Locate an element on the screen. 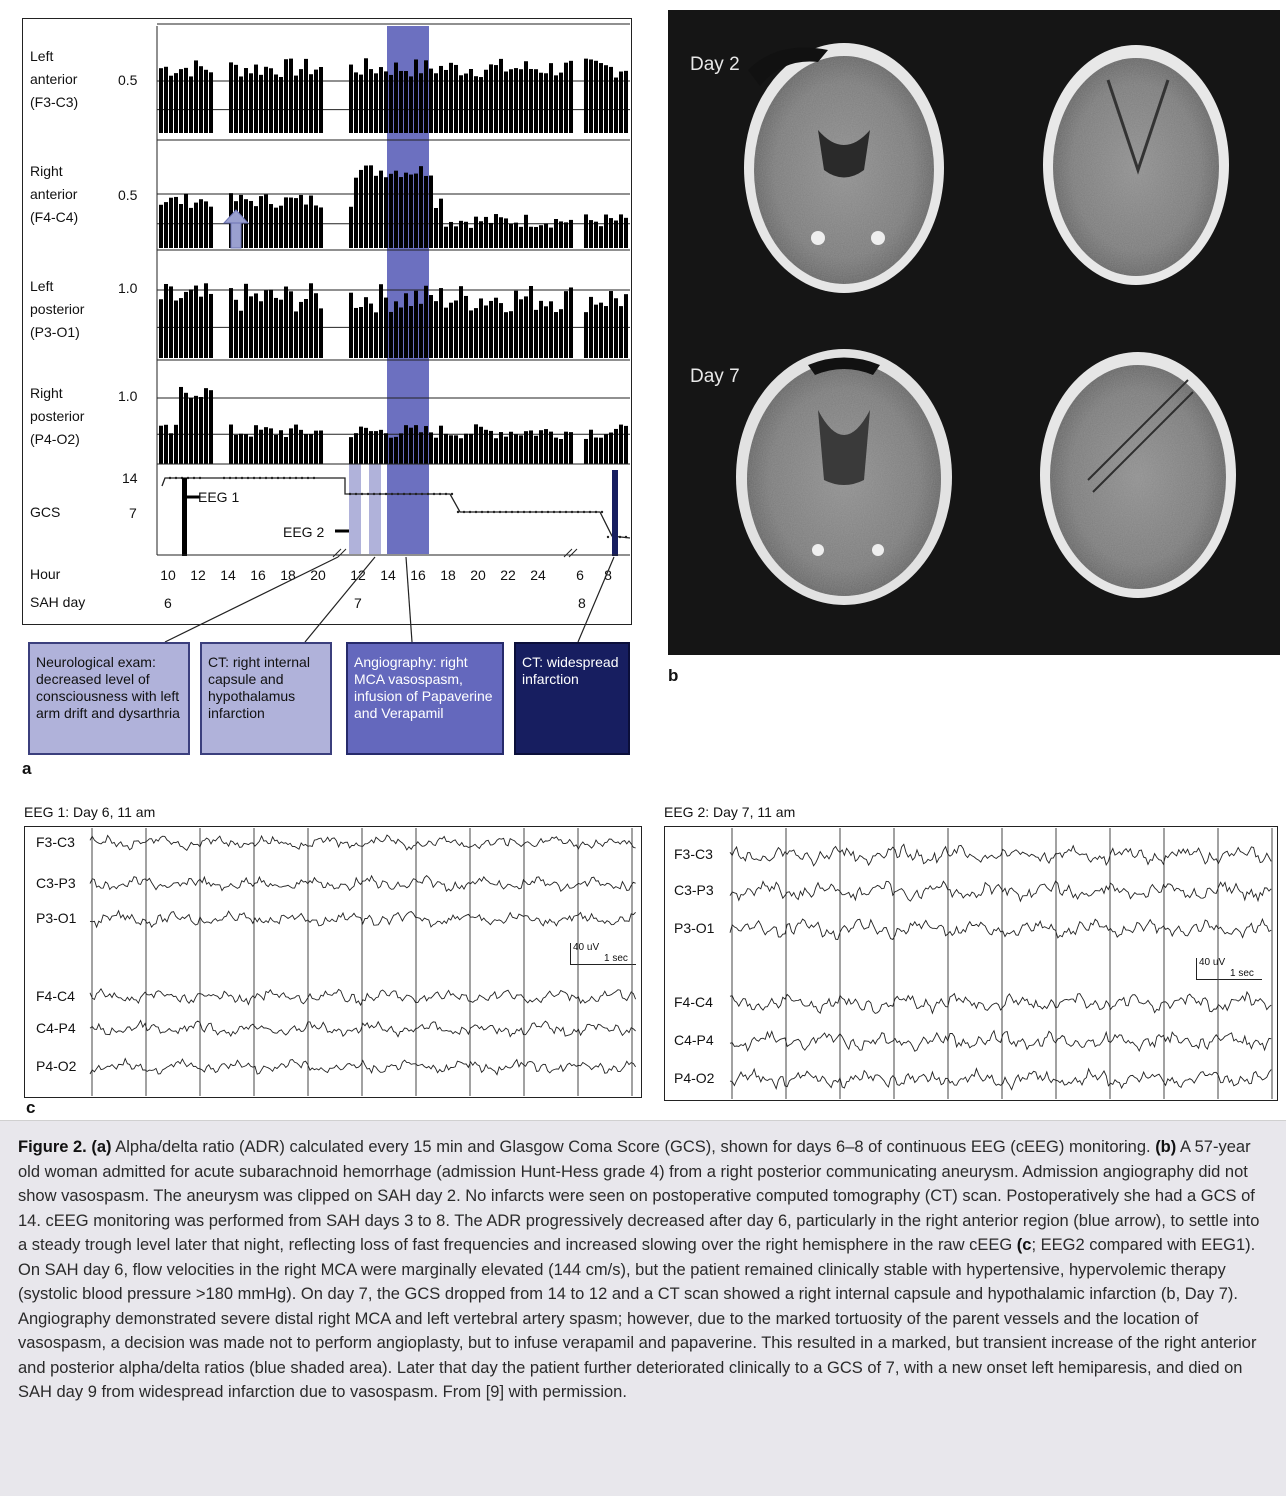 The height and width of the screenshot is (1496, 1286). row-label-left-posterior: Left posterior (P3-O1) is located at coordinates (57, 309).